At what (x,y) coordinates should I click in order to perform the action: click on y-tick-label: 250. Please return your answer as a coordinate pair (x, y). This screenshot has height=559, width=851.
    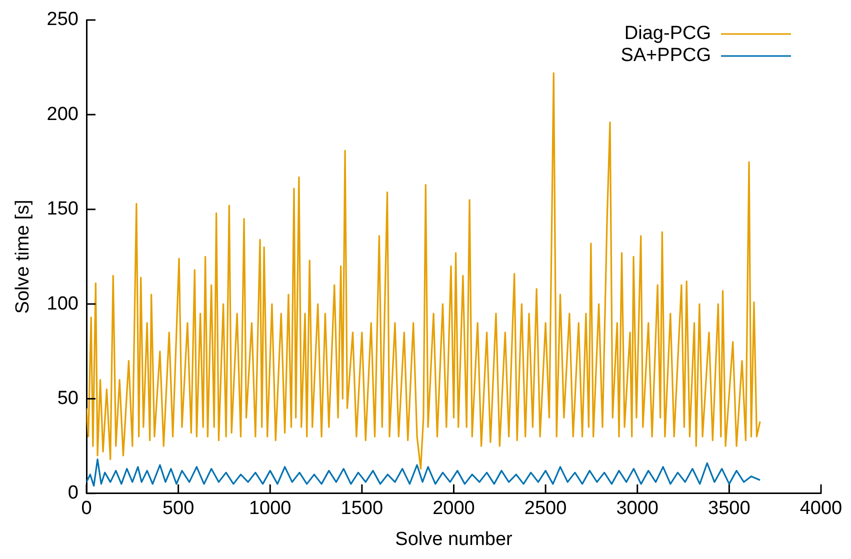
    Looking at the image, I should click on (62, 19).